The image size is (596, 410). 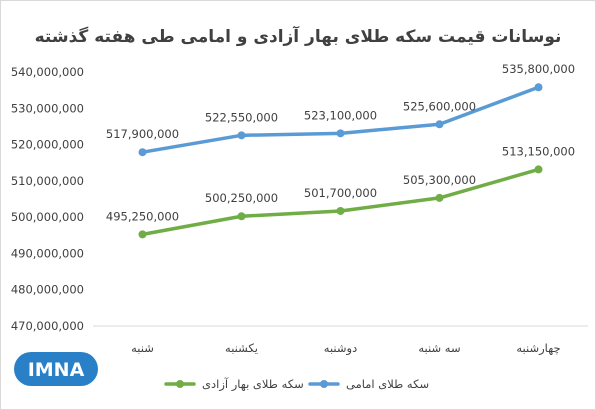 I want to click on data-label: 500,250,000, so click(x=241, y=198).